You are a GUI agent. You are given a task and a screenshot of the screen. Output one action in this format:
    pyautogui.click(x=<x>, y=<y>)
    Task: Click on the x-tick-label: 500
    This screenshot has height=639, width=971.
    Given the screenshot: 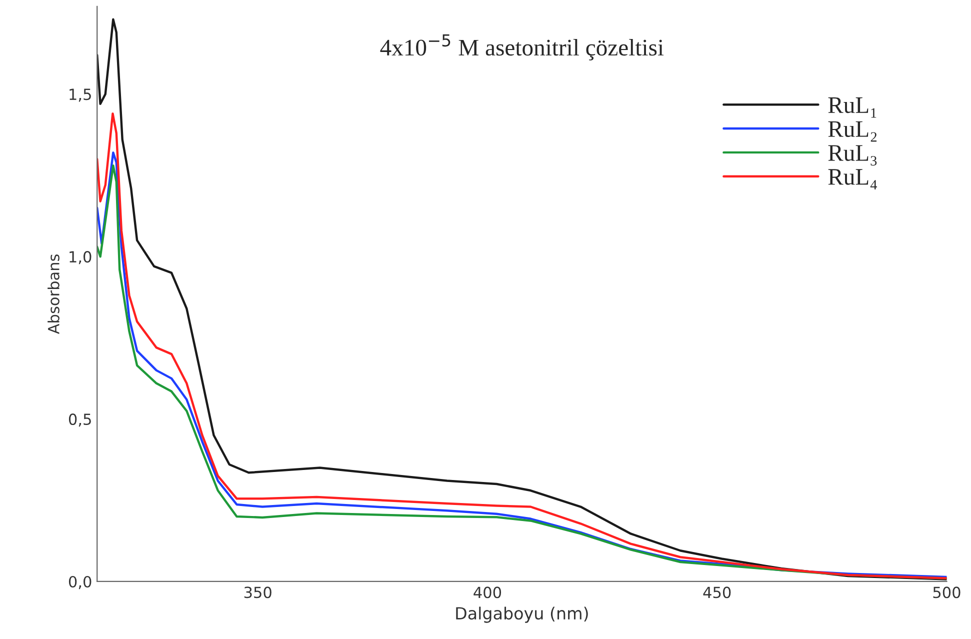 What is the action you would take?
    pyautogui.click(x=946, y=592)
    